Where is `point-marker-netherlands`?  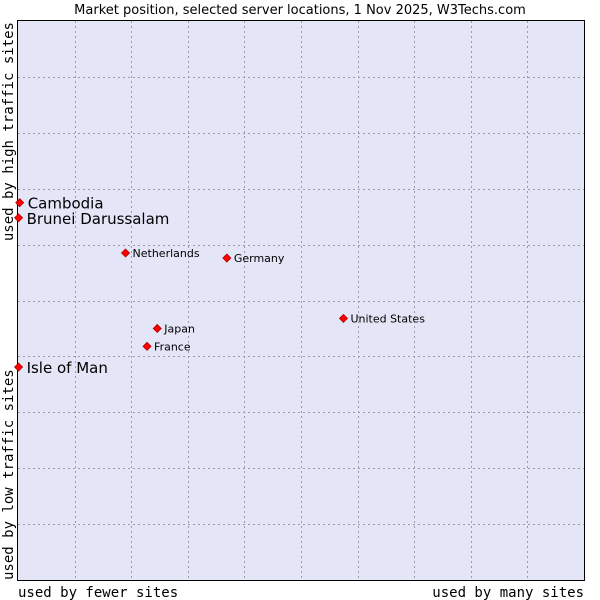
point-marker-netherlands is located at coordinates (125, 253).